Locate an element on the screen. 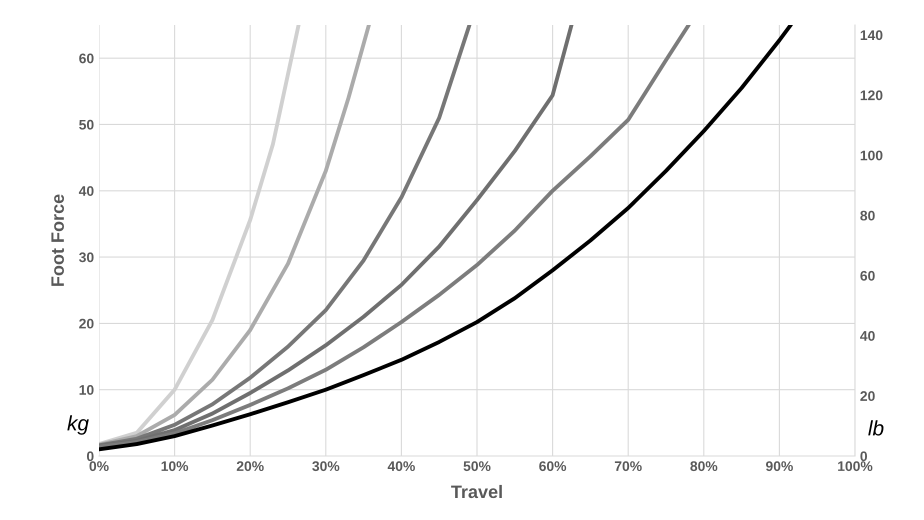 The image size is (924, 520). y-tick-label: 30 is located at coordinates (86, 257).